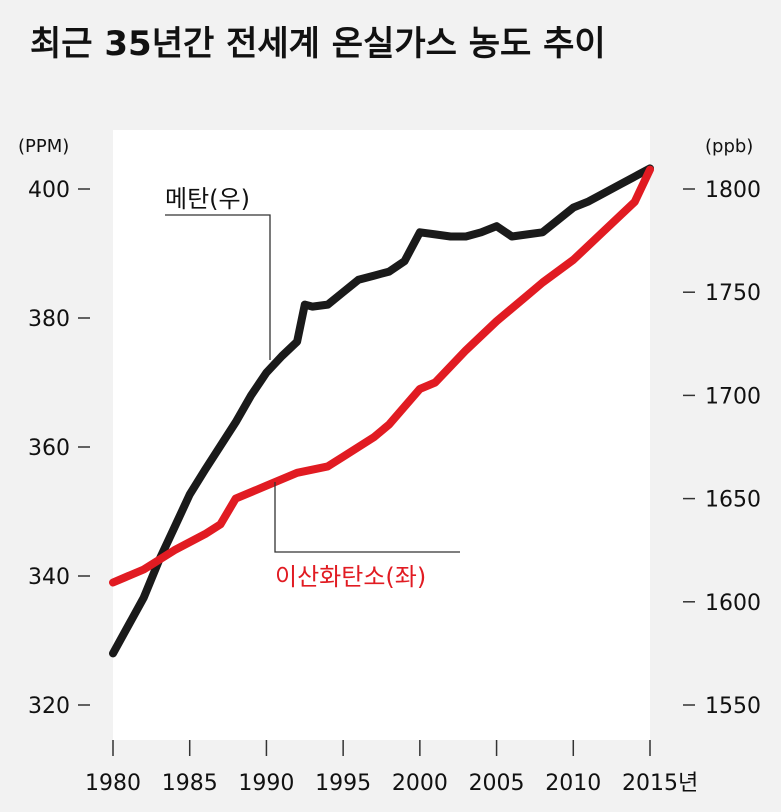 The width and height of the screenshot is (781, 812). What do you see at coordinates (49, 577) in the screenshot?
I see `left-tick-label: 340` at bounding box center [49, 577].